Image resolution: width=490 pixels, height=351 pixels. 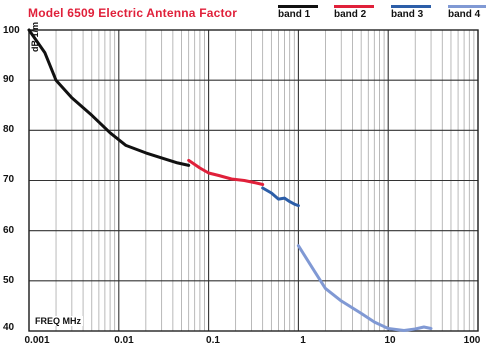 I want to click on chart-title: Model 6509 Electric Antenna Factor, so click(x=133, y=13).